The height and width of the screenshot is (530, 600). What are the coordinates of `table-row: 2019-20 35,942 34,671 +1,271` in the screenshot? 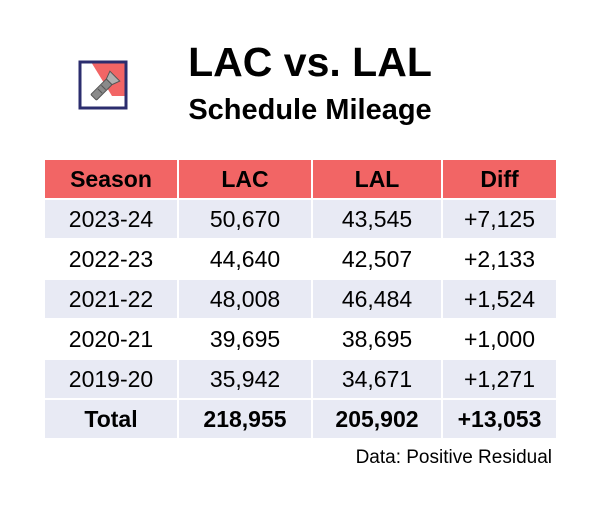 It's located at (300, 379).